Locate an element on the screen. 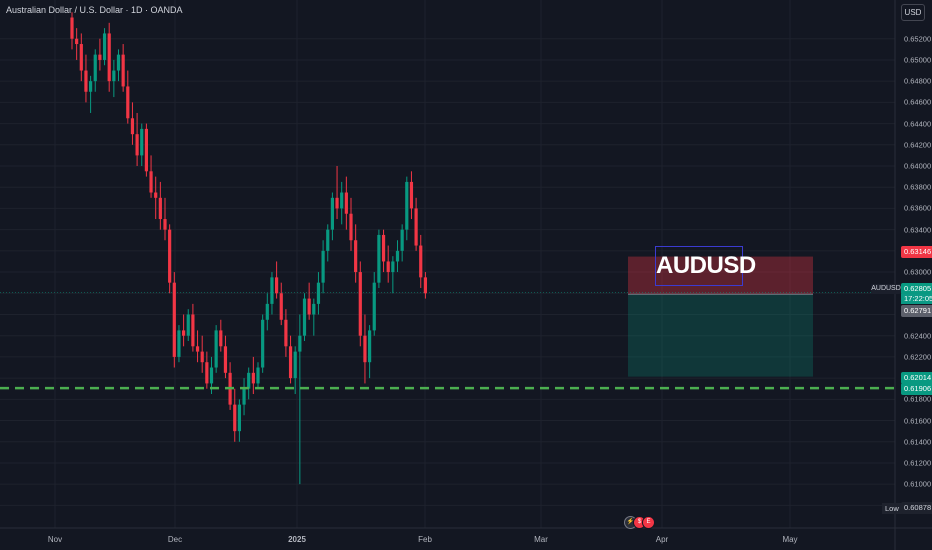 This screenshot has height=550, width=932. bar-countdown: 17:22:05 is located at coordinates (916, 299).